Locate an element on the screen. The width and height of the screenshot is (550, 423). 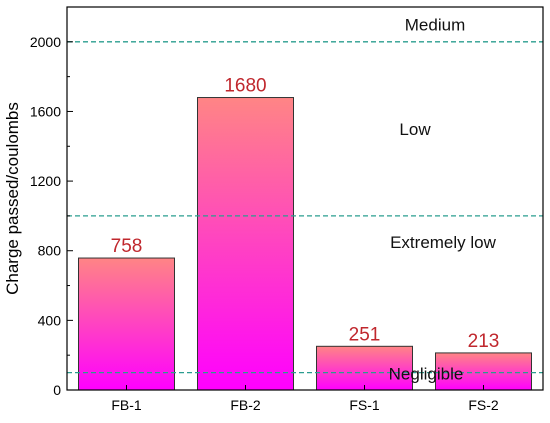
x-tick-label-fs-2: FS-2 is located at coordinates (483, 405).